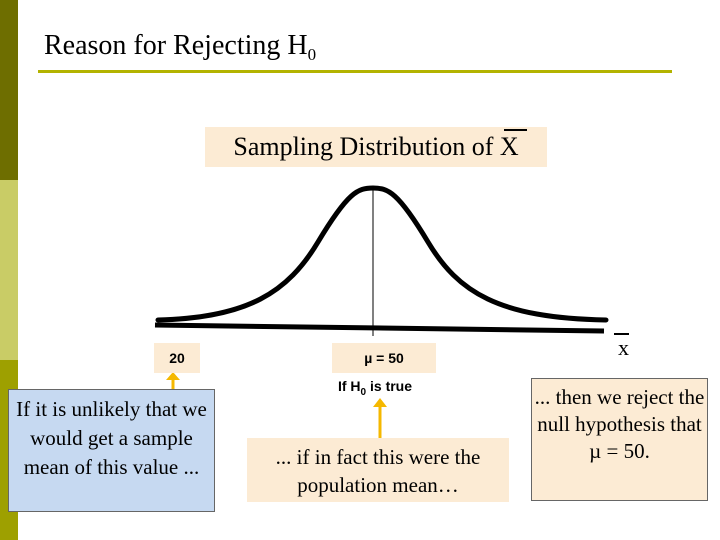  I want to click on h0-true-note: If H0 is true, so click(375, 388).